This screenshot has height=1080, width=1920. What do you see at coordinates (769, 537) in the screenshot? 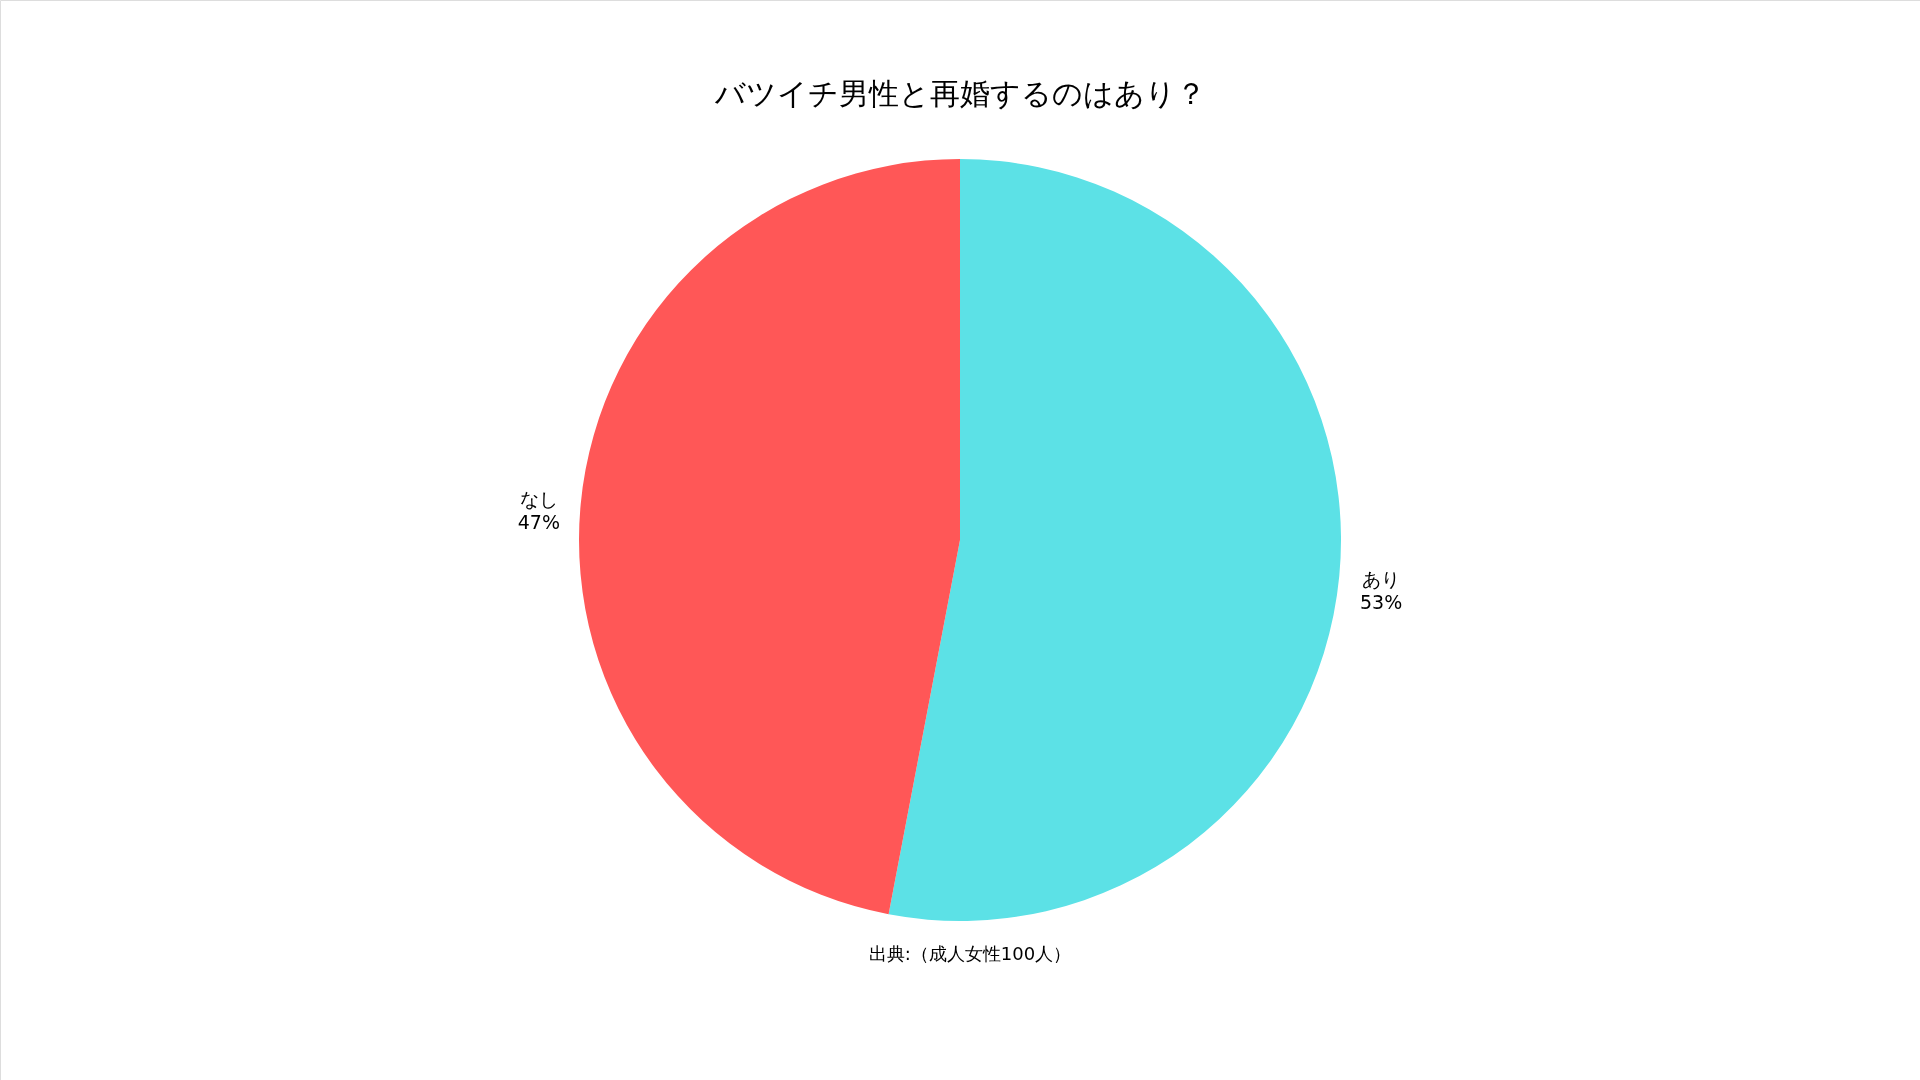
I see `pie-slice` at bounding box center [769, 537].